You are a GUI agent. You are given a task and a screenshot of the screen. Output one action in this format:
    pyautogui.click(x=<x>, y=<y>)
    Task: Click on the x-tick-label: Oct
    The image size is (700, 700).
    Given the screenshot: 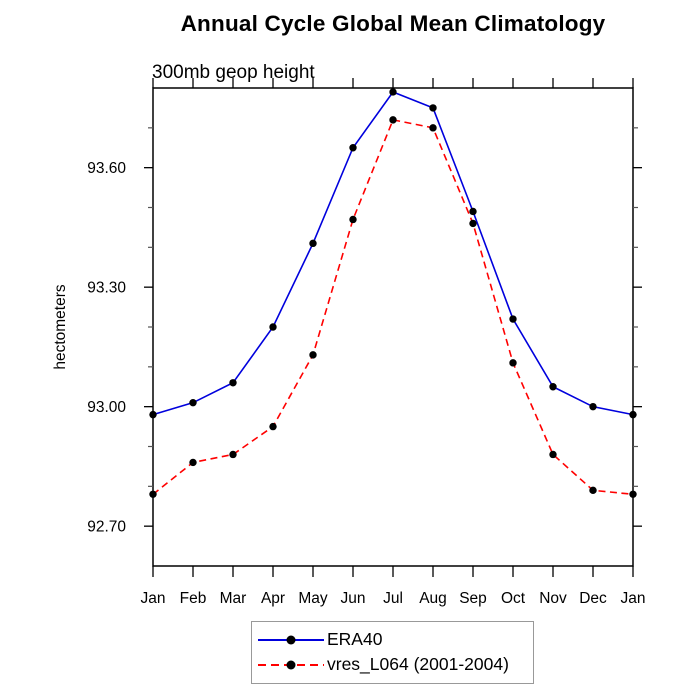 What is the action you would take?
    pyautogui.click(x=513, y=598)
    